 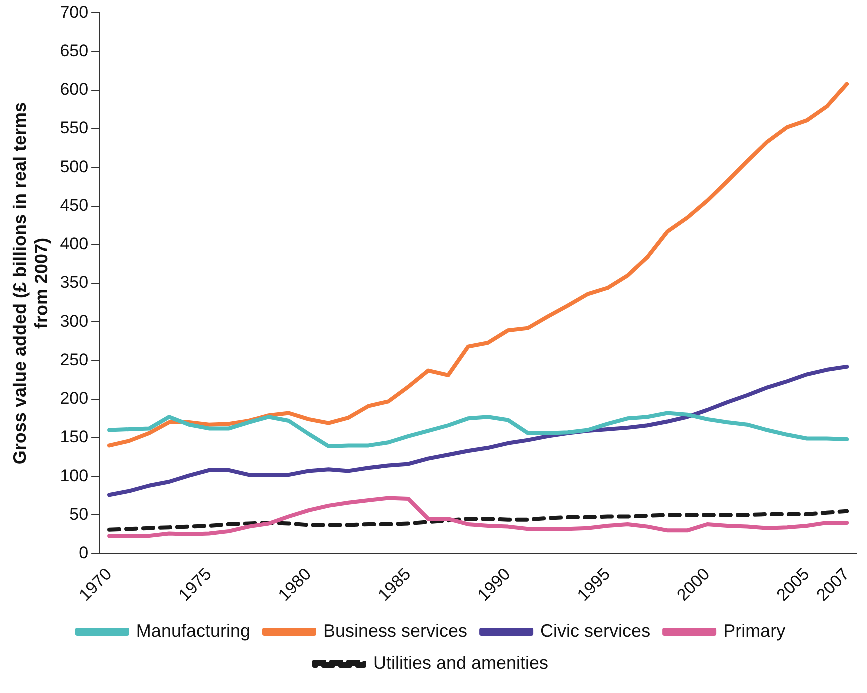 I want to click on y-tick-label: 200, so click(x=74, y=398).